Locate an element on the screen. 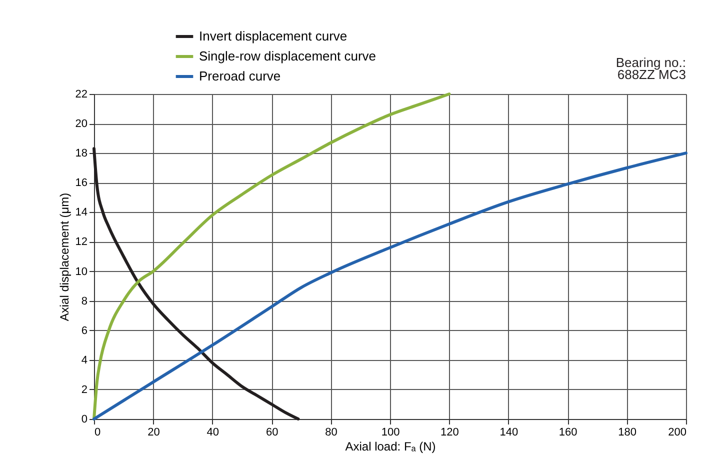 The image size is (706, 473). y-tick-label: 18 is located at coordinates (81, 154).